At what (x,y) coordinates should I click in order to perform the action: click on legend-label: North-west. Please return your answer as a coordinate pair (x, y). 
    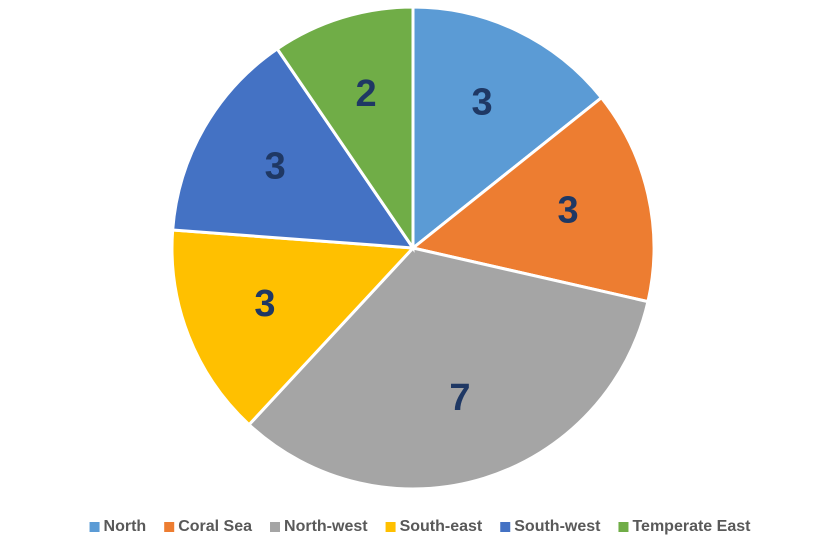
    Looking at the image, I should click on (326, 526).